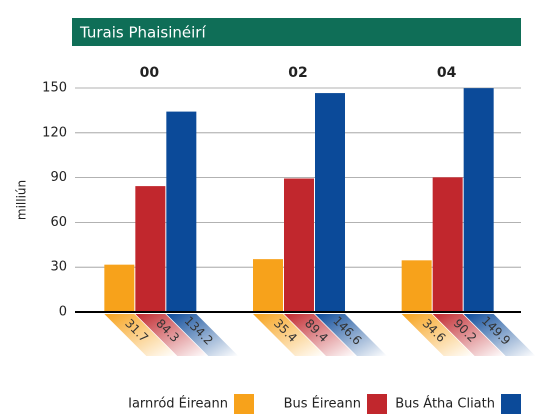  What do you see at coordinates (63, 312) in the screenshot?
I see `y-tick-label: 0` at bounding box center [63, 312].